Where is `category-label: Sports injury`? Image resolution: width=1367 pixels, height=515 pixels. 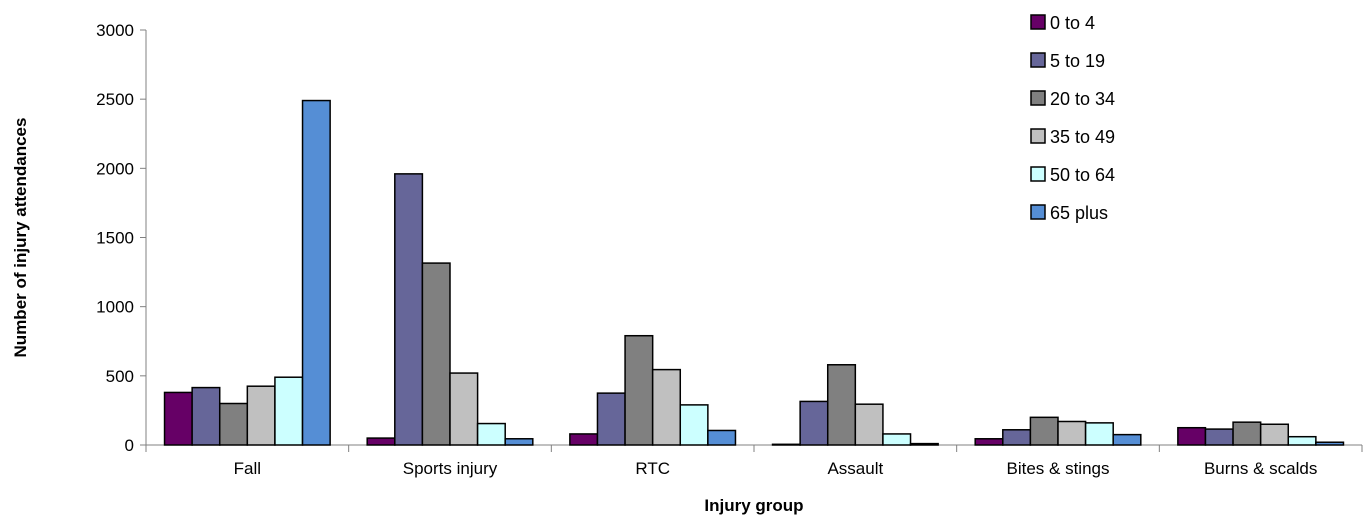 category-label: Sports injury is located at coordinates (450, 468).